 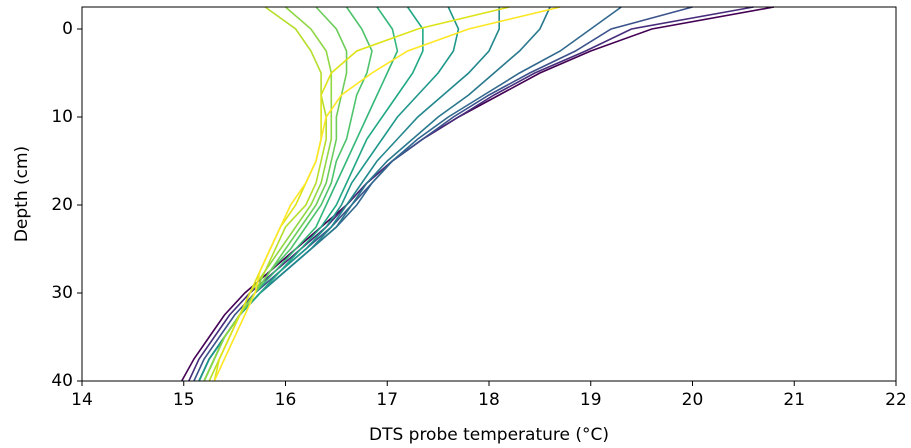 I want to click on y-tick-label: 10, so click(x=62, y=117).